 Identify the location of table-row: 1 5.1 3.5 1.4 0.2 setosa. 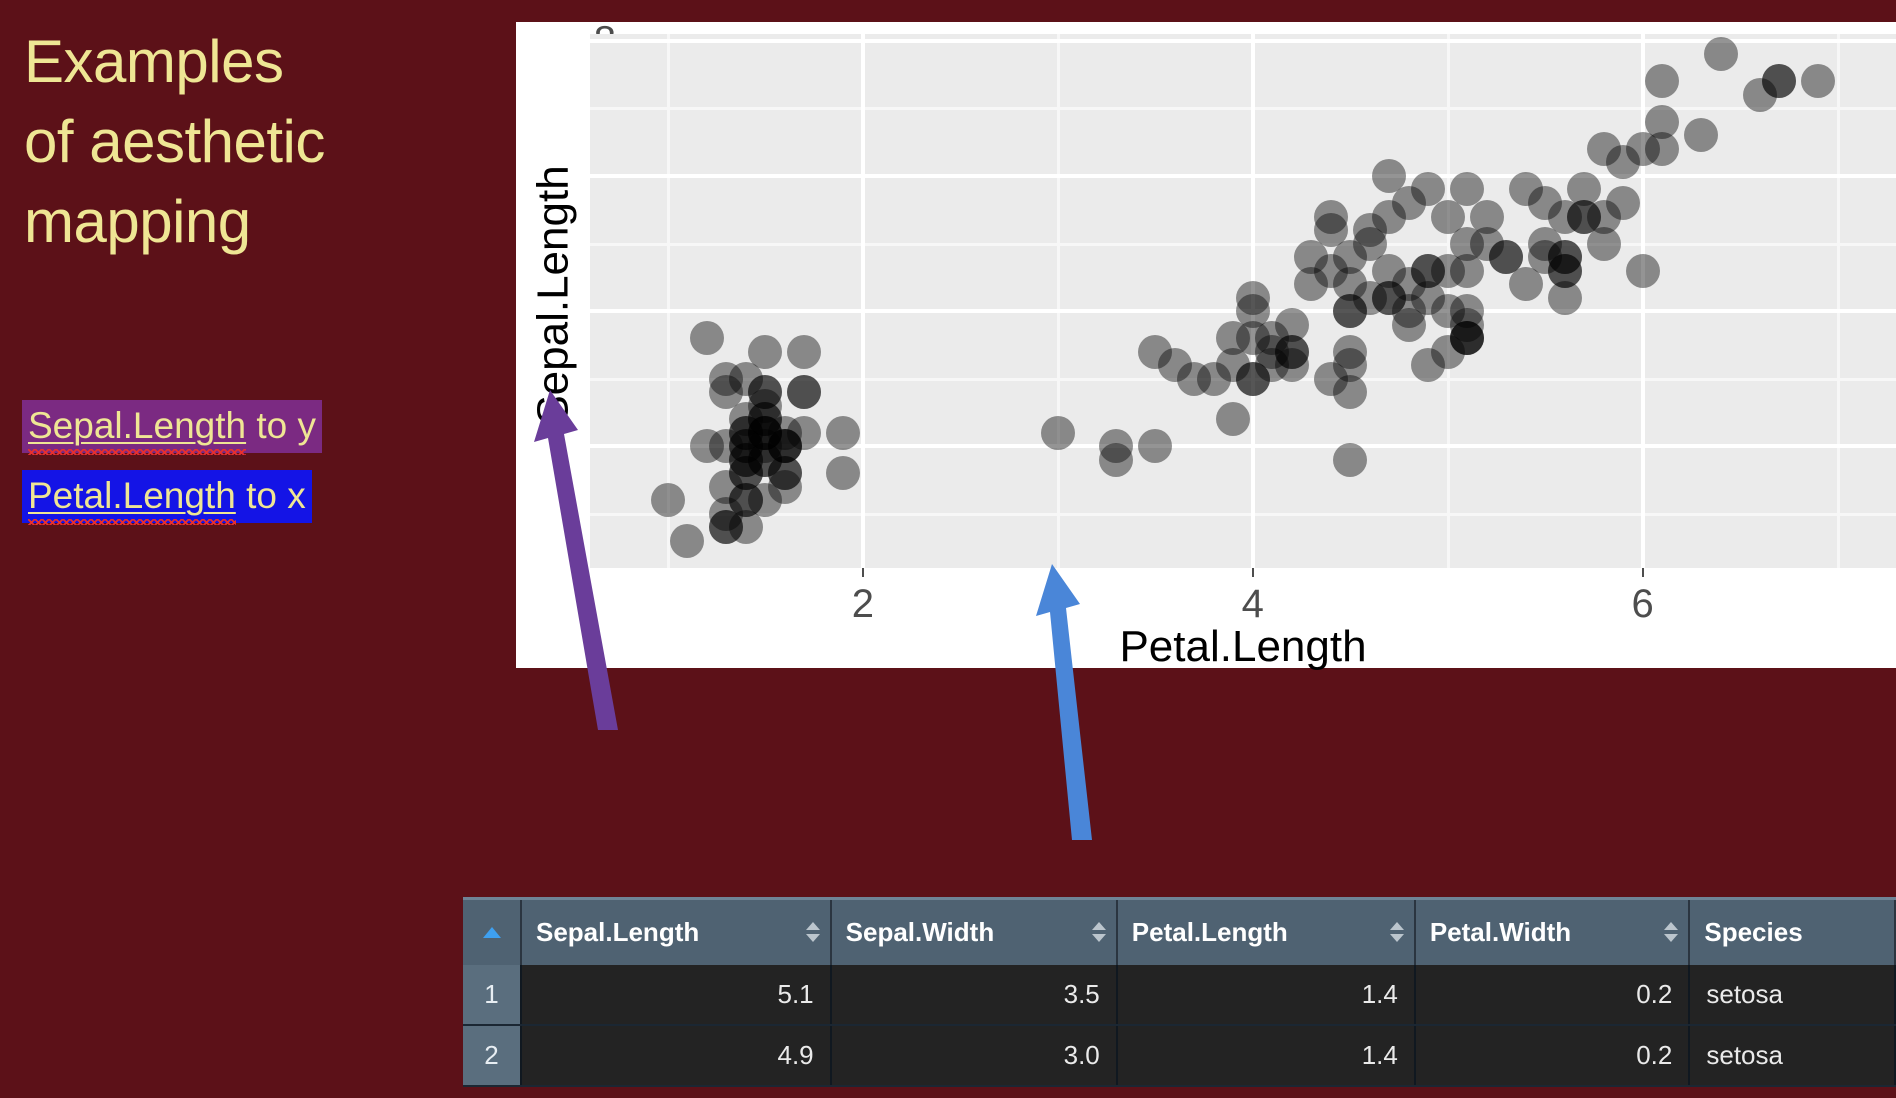
(1179, 995).